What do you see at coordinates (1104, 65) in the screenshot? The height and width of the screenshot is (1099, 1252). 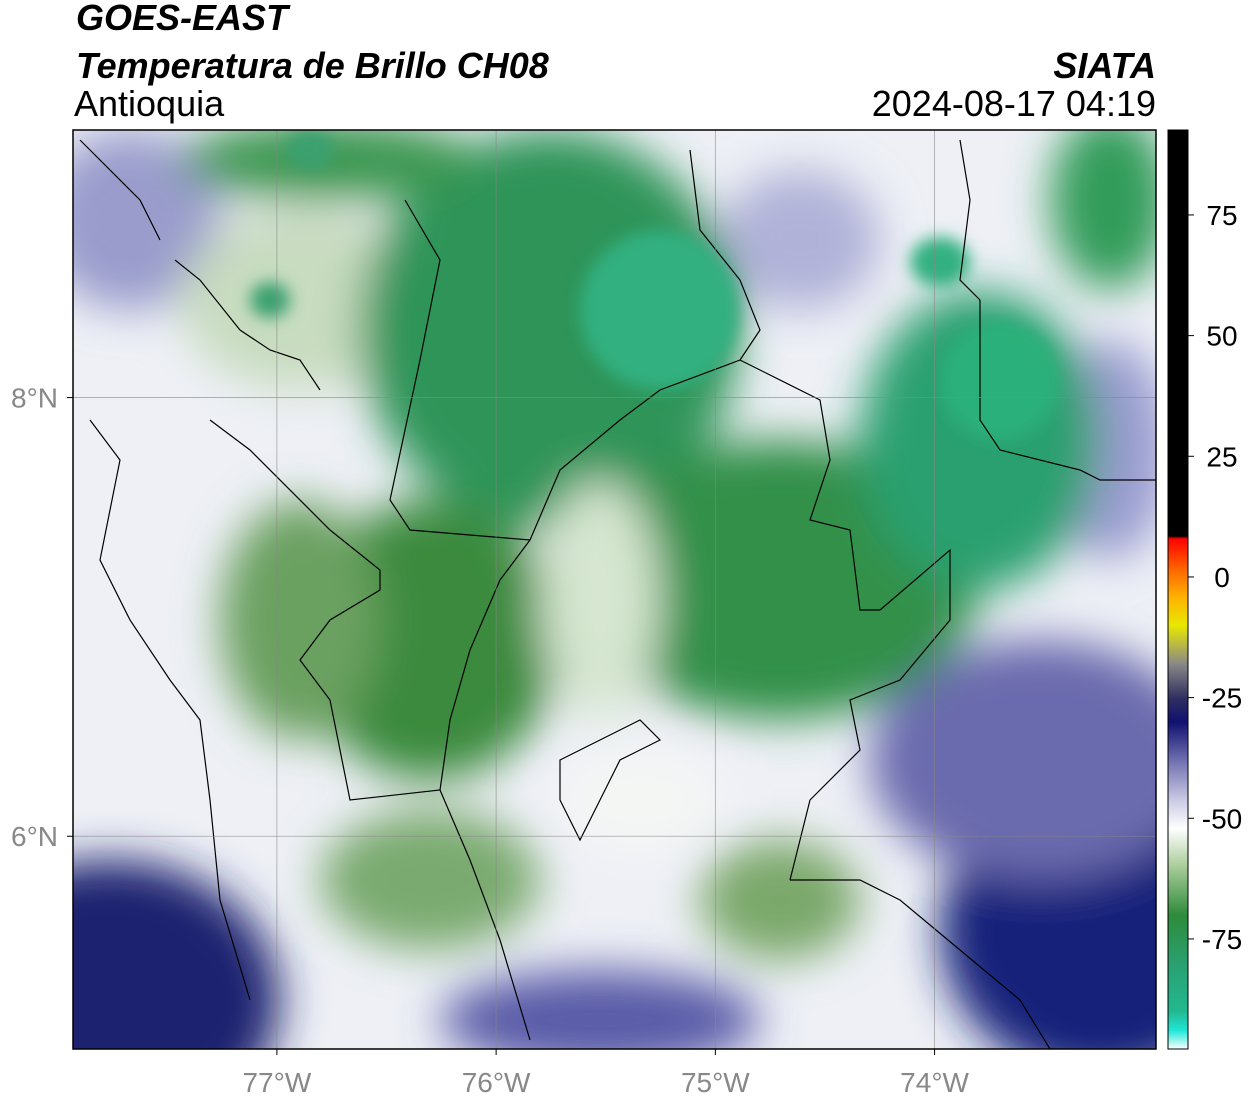 I see `source: SIATA` at bounding box center [1104, 65].